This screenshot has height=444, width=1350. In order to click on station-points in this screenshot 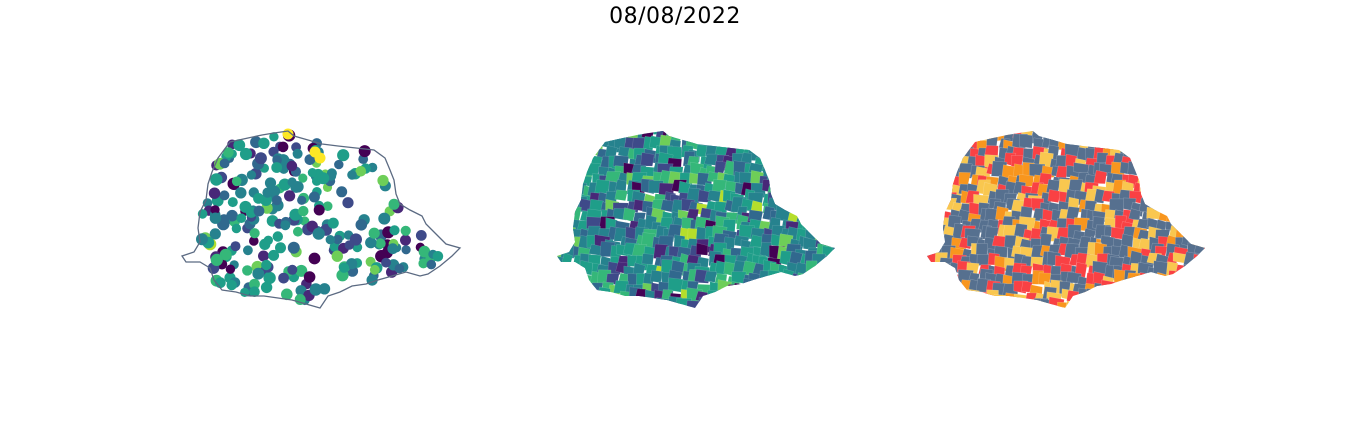, I will do `click(320, 217)`.